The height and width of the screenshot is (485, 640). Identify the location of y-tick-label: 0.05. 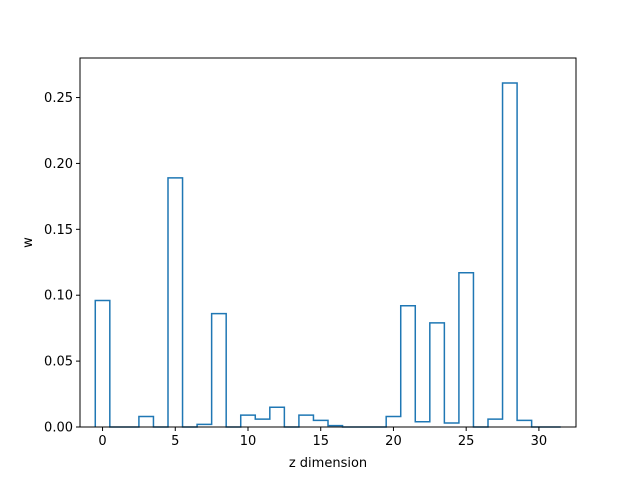
(58, 362).